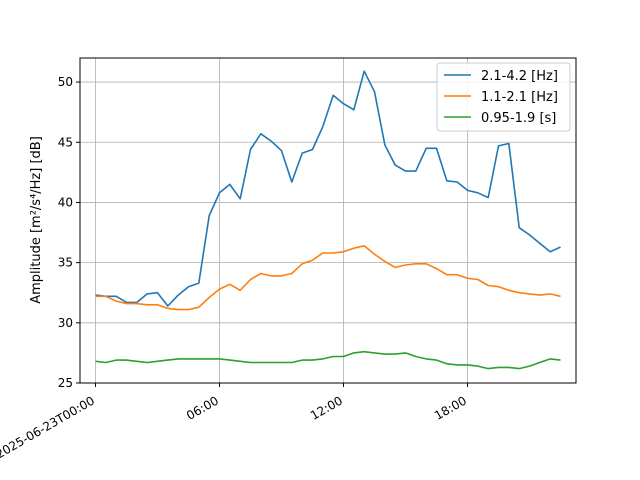 The height and width of the screenshot is (480, 640). What do you see at coordinates (65, 202) in the screenshot?
I see `y-tick-label: 40` at bounding box center [65, 202].